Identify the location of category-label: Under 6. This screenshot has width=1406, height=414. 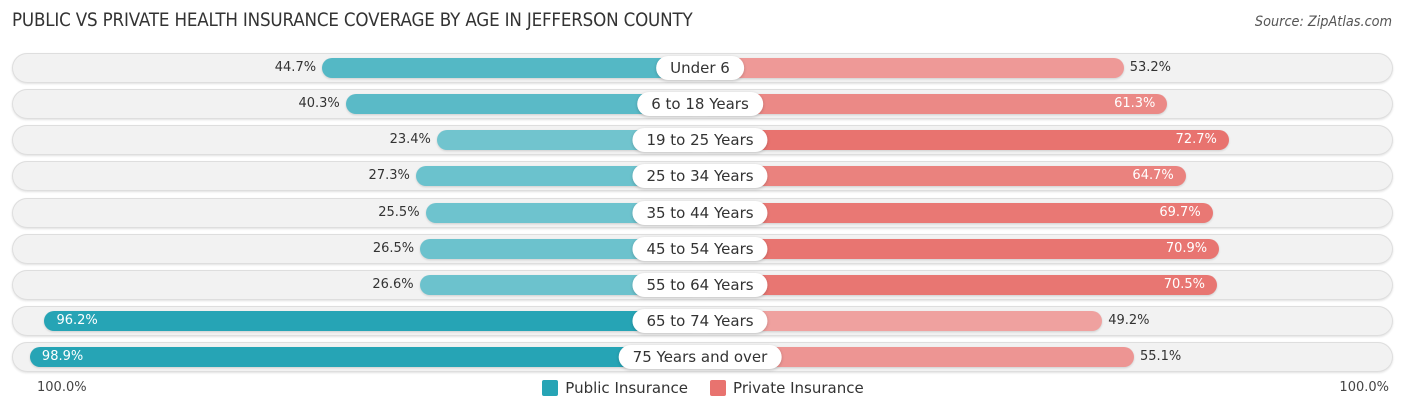
(700, 68).